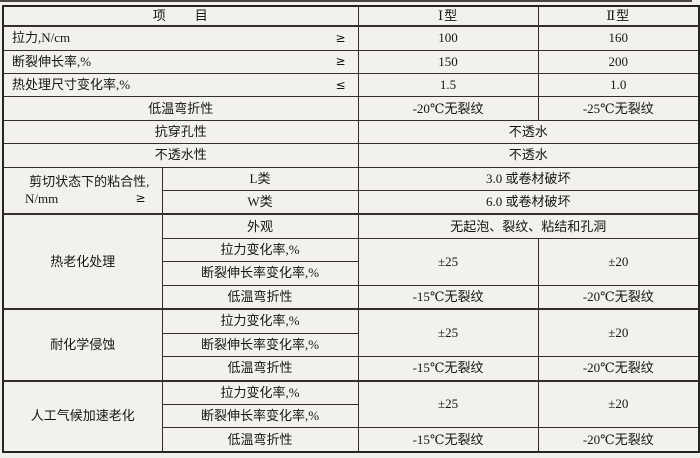  I want to click on heat-aging-group-label: 热老化处理, so click(82, 262).